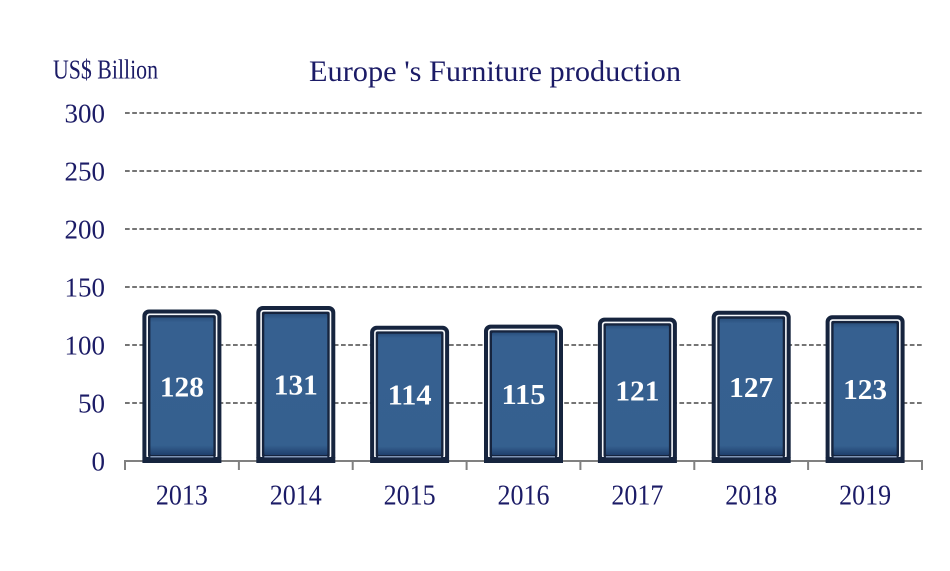 This screenshot has height=571, width=950. Describe the element at coordinates (495, 71) in the screenshot. I see `svg-text: Europe 's Furniture production` at that location.